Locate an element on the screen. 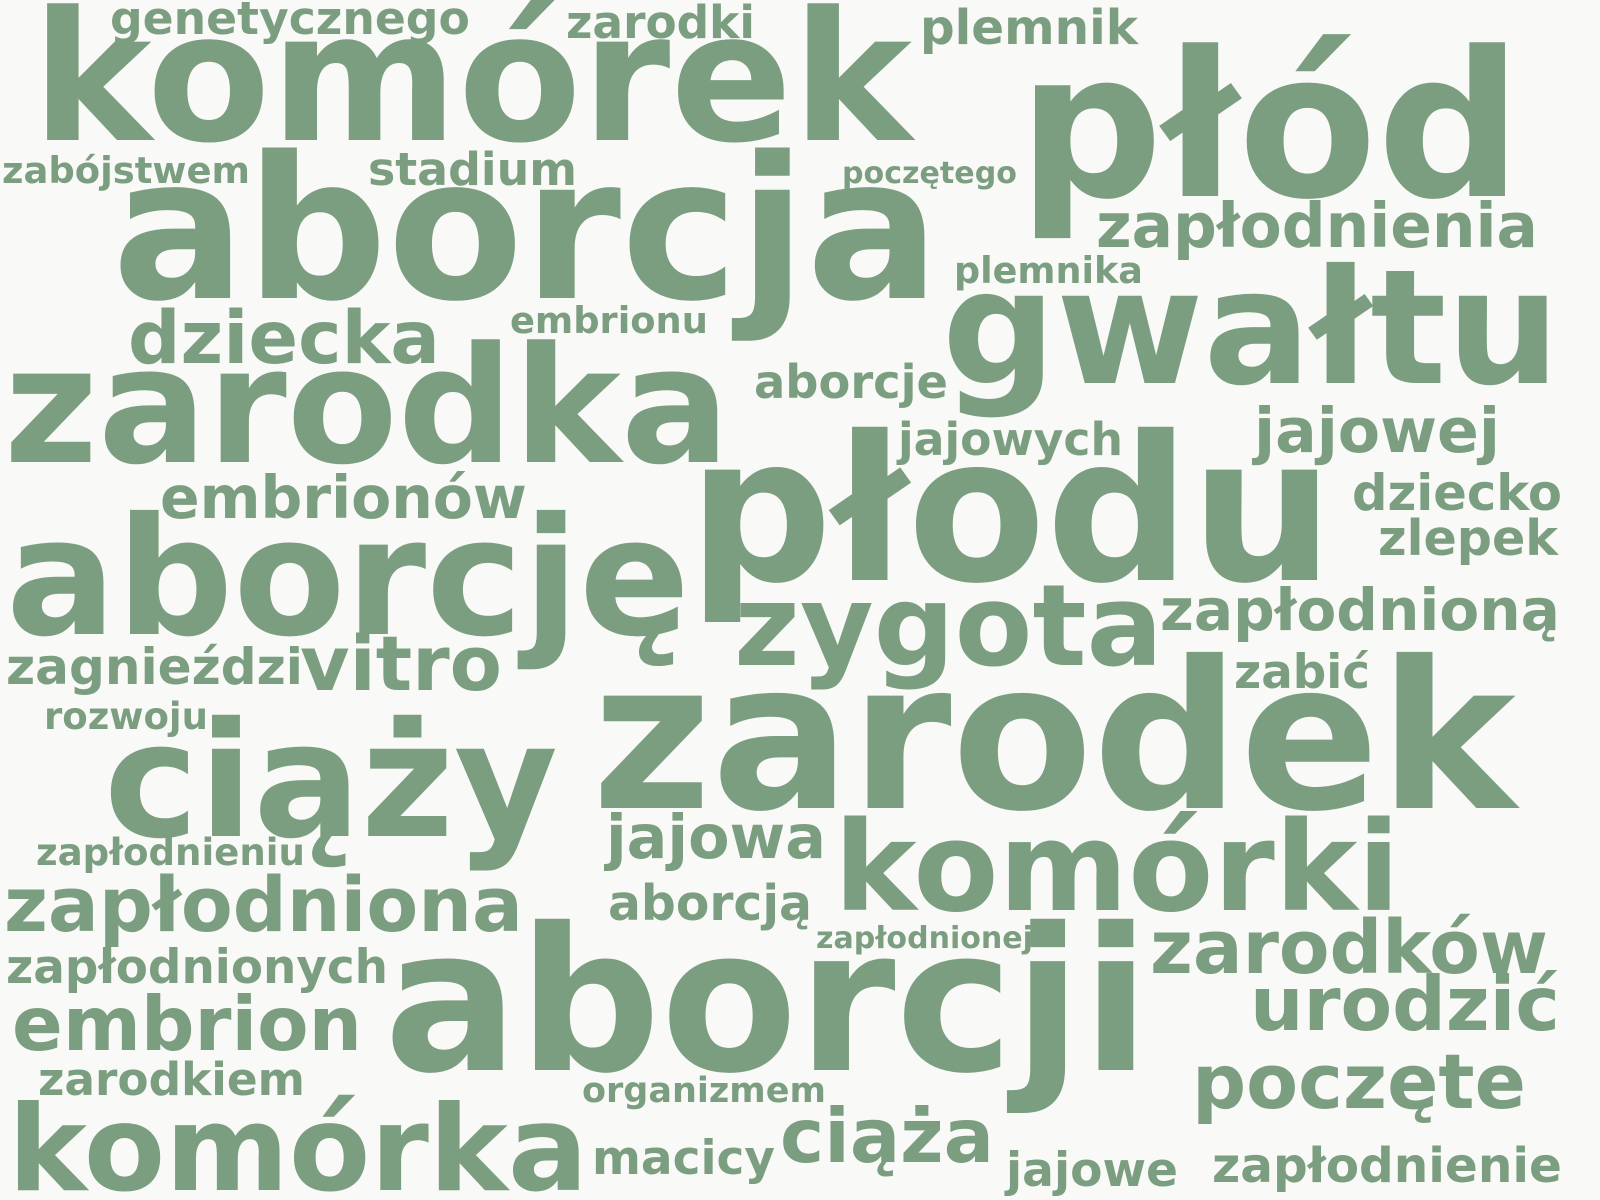  word-dziecko: dziecko is located at coordinates (1457, 493).